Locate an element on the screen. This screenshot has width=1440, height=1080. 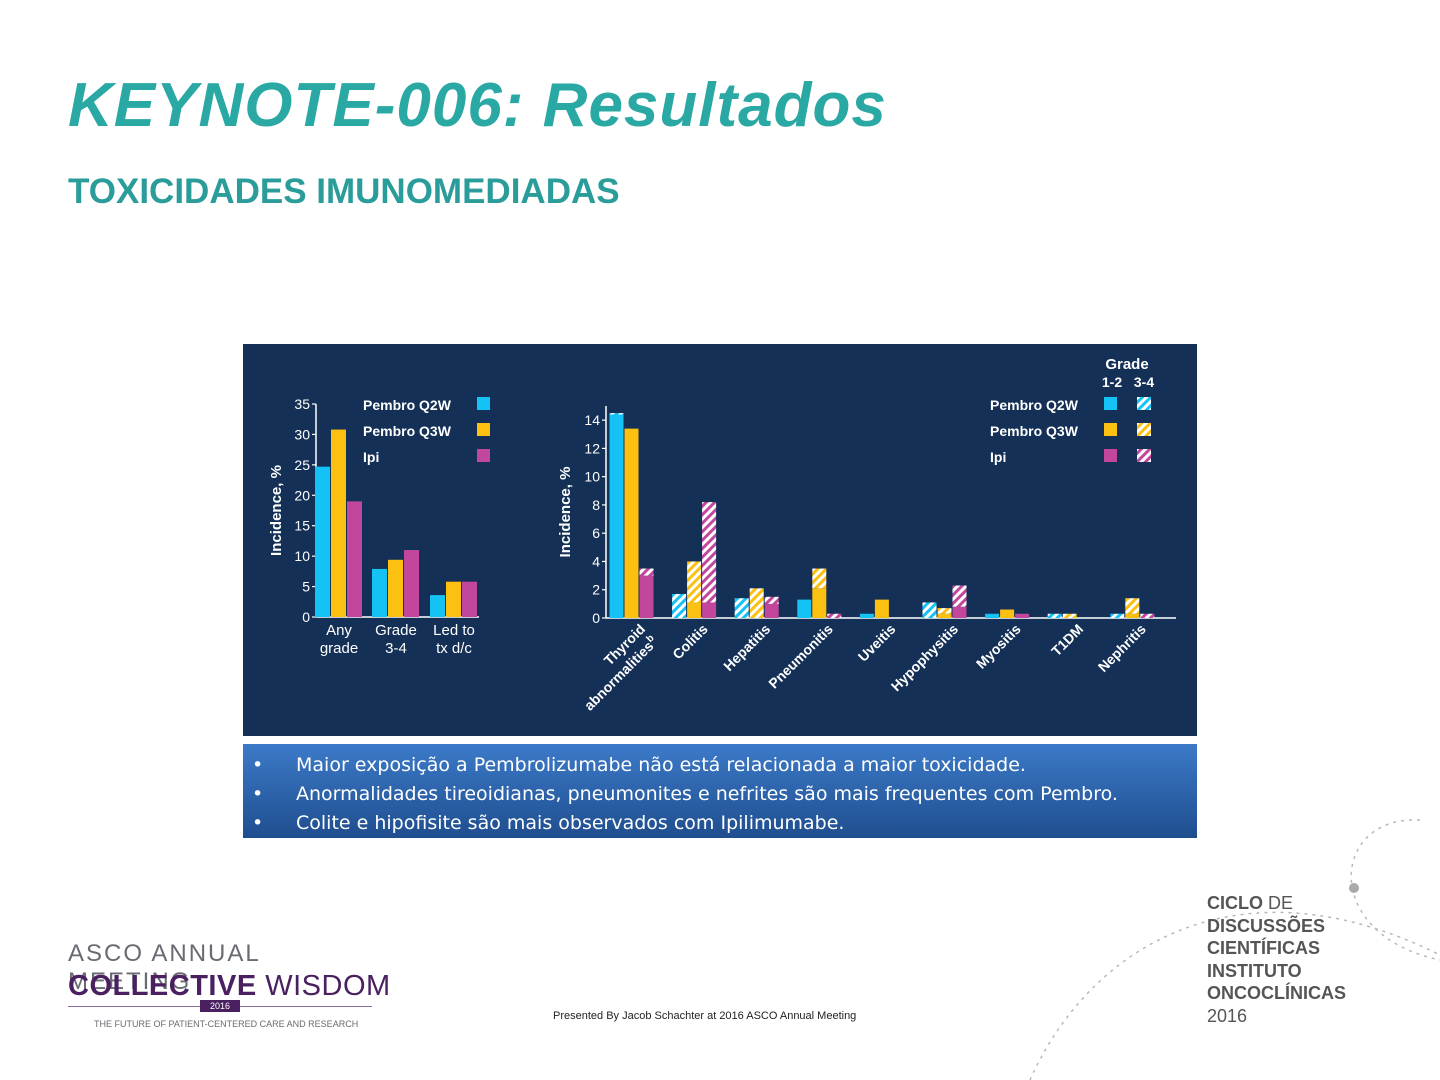
chart2-x-tick-label: Colitis is located at coordinates (690, 642).